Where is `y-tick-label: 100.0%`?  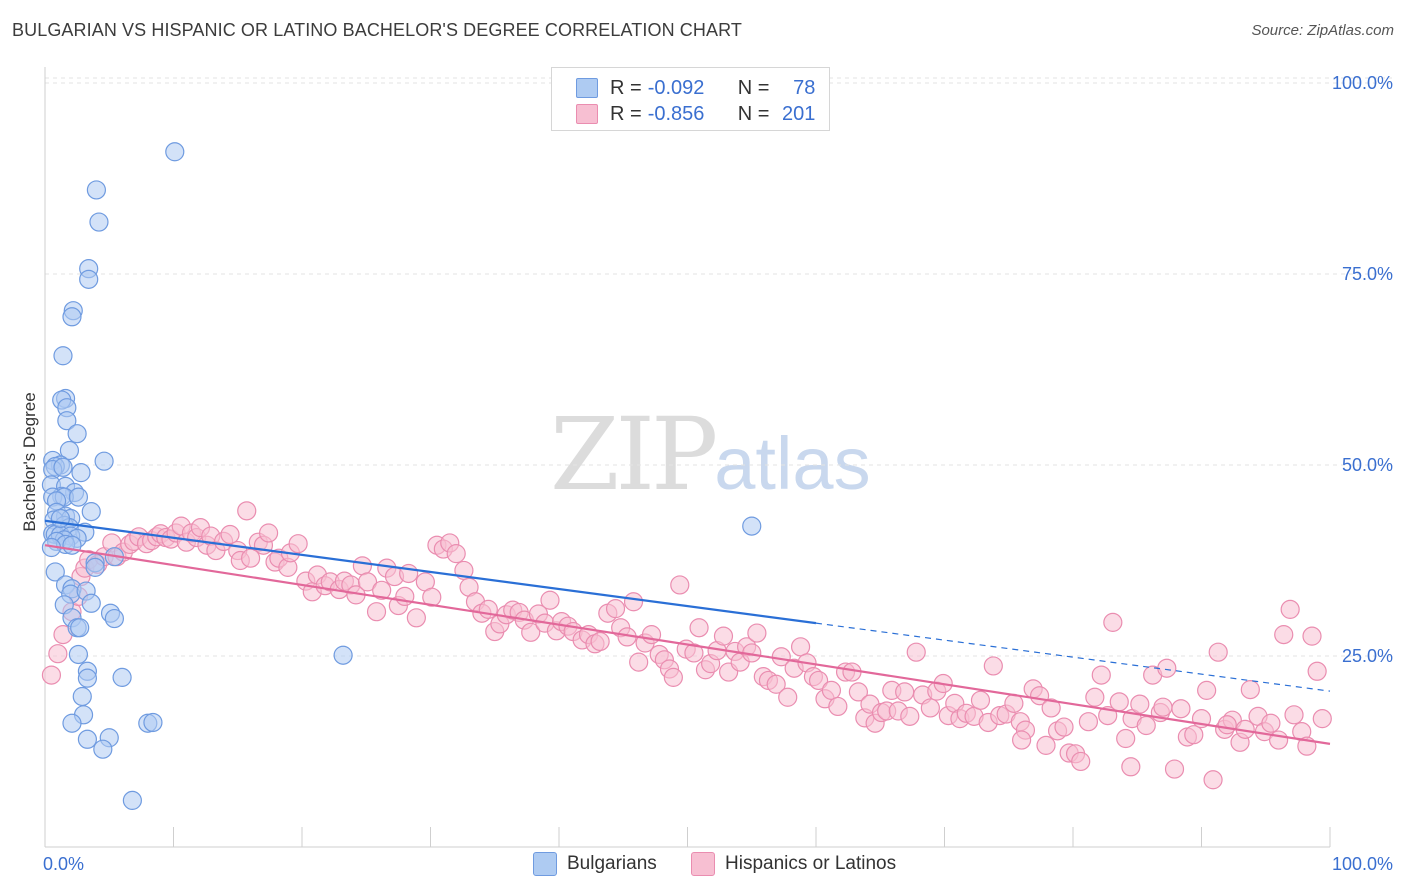
y-tick-label: 100.0% is located at coordinates (1362, 83).